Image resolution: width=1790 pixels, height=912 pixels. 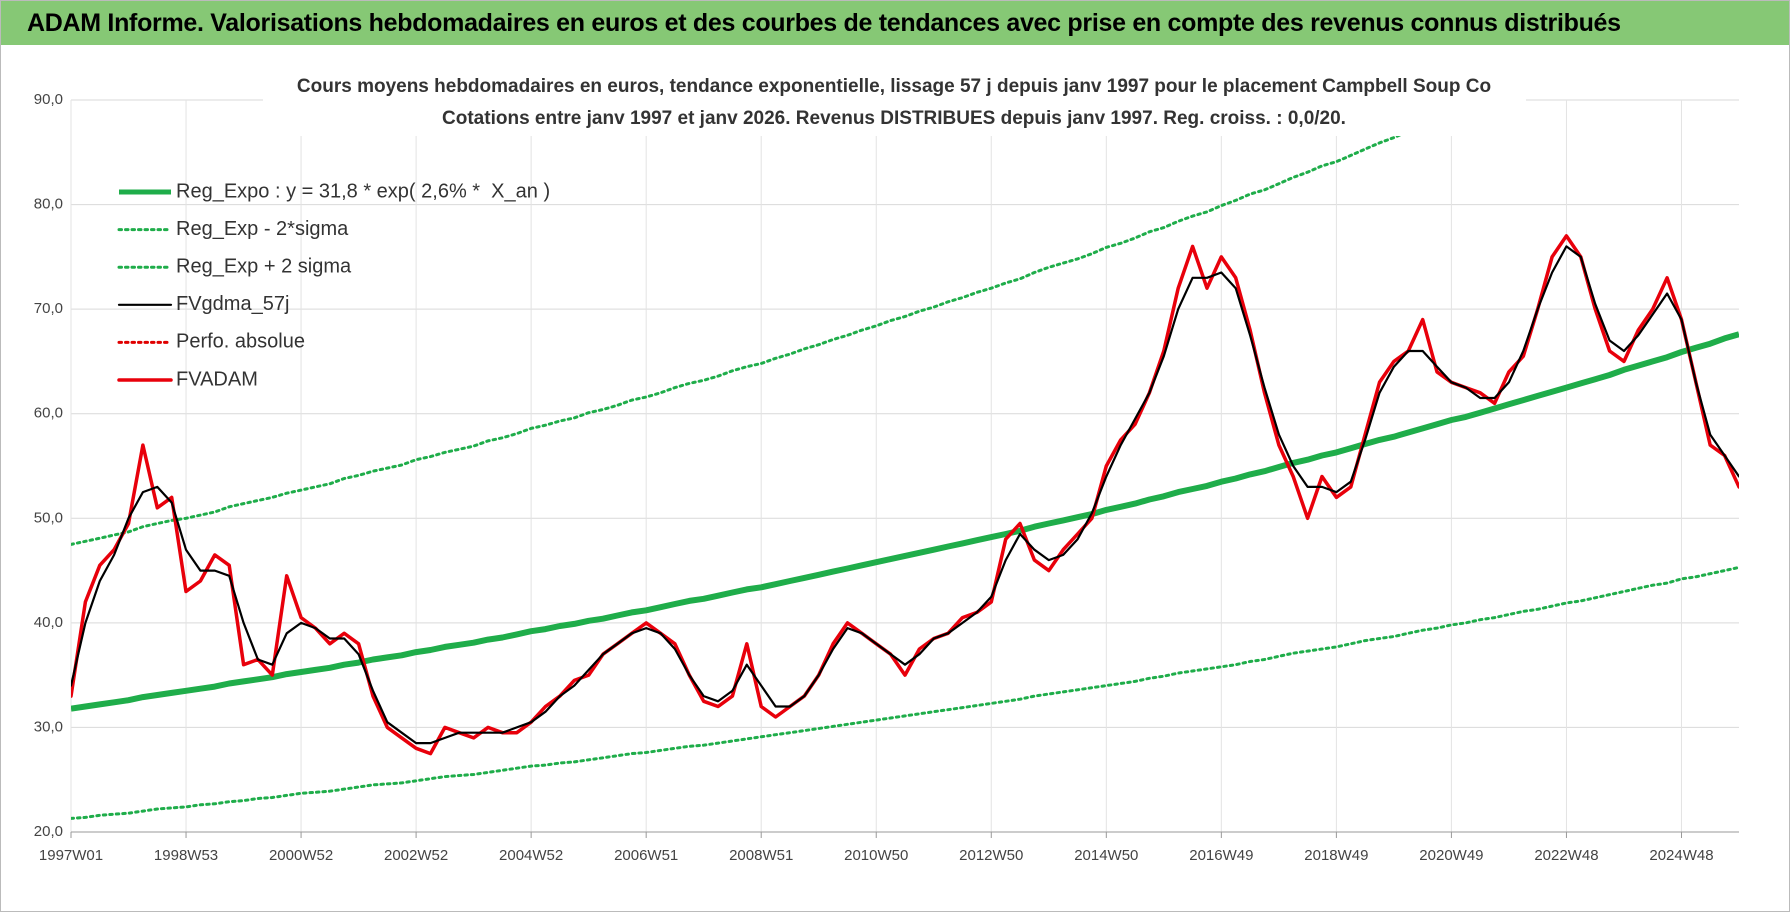 What do you see at coordinates (1451, 855) in the screenshot?
I see `x-tick-label: 2020W49` at bounding box center [1451, 855].